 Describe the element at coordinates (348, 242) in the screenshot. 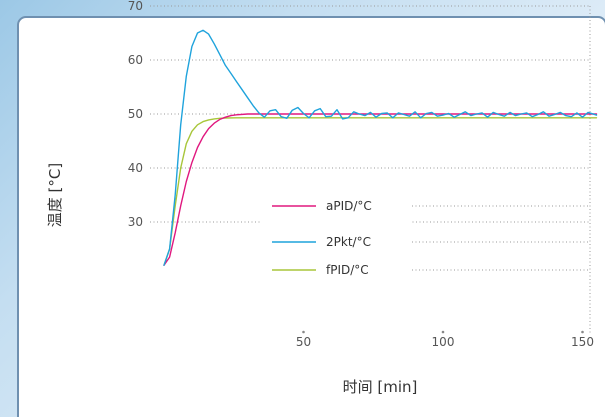

I see `2pkt-legend-label: 2Pkt/°C` at that location.